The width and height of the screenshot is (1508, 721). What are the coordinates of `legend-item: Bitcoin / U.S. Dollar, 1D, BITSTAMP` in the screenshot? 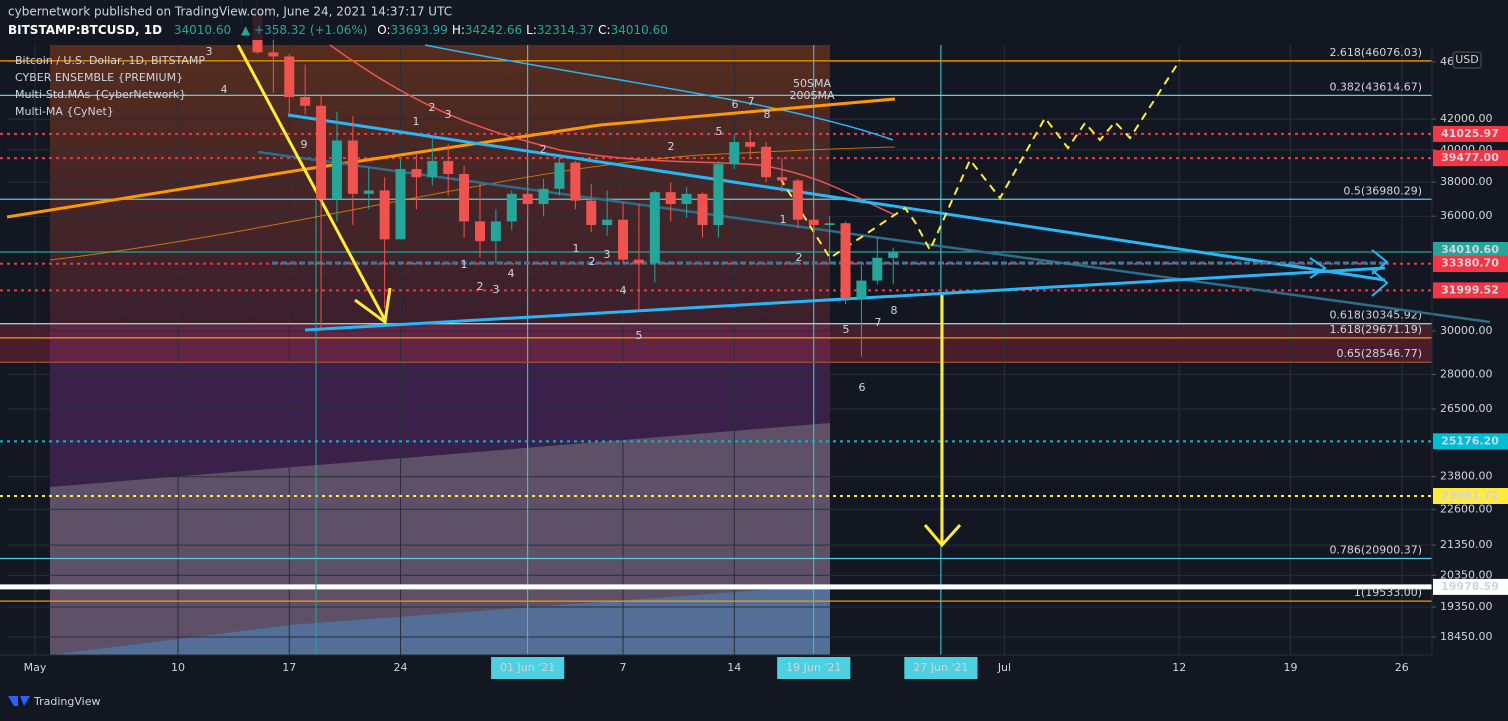 It's located at (110, 60).